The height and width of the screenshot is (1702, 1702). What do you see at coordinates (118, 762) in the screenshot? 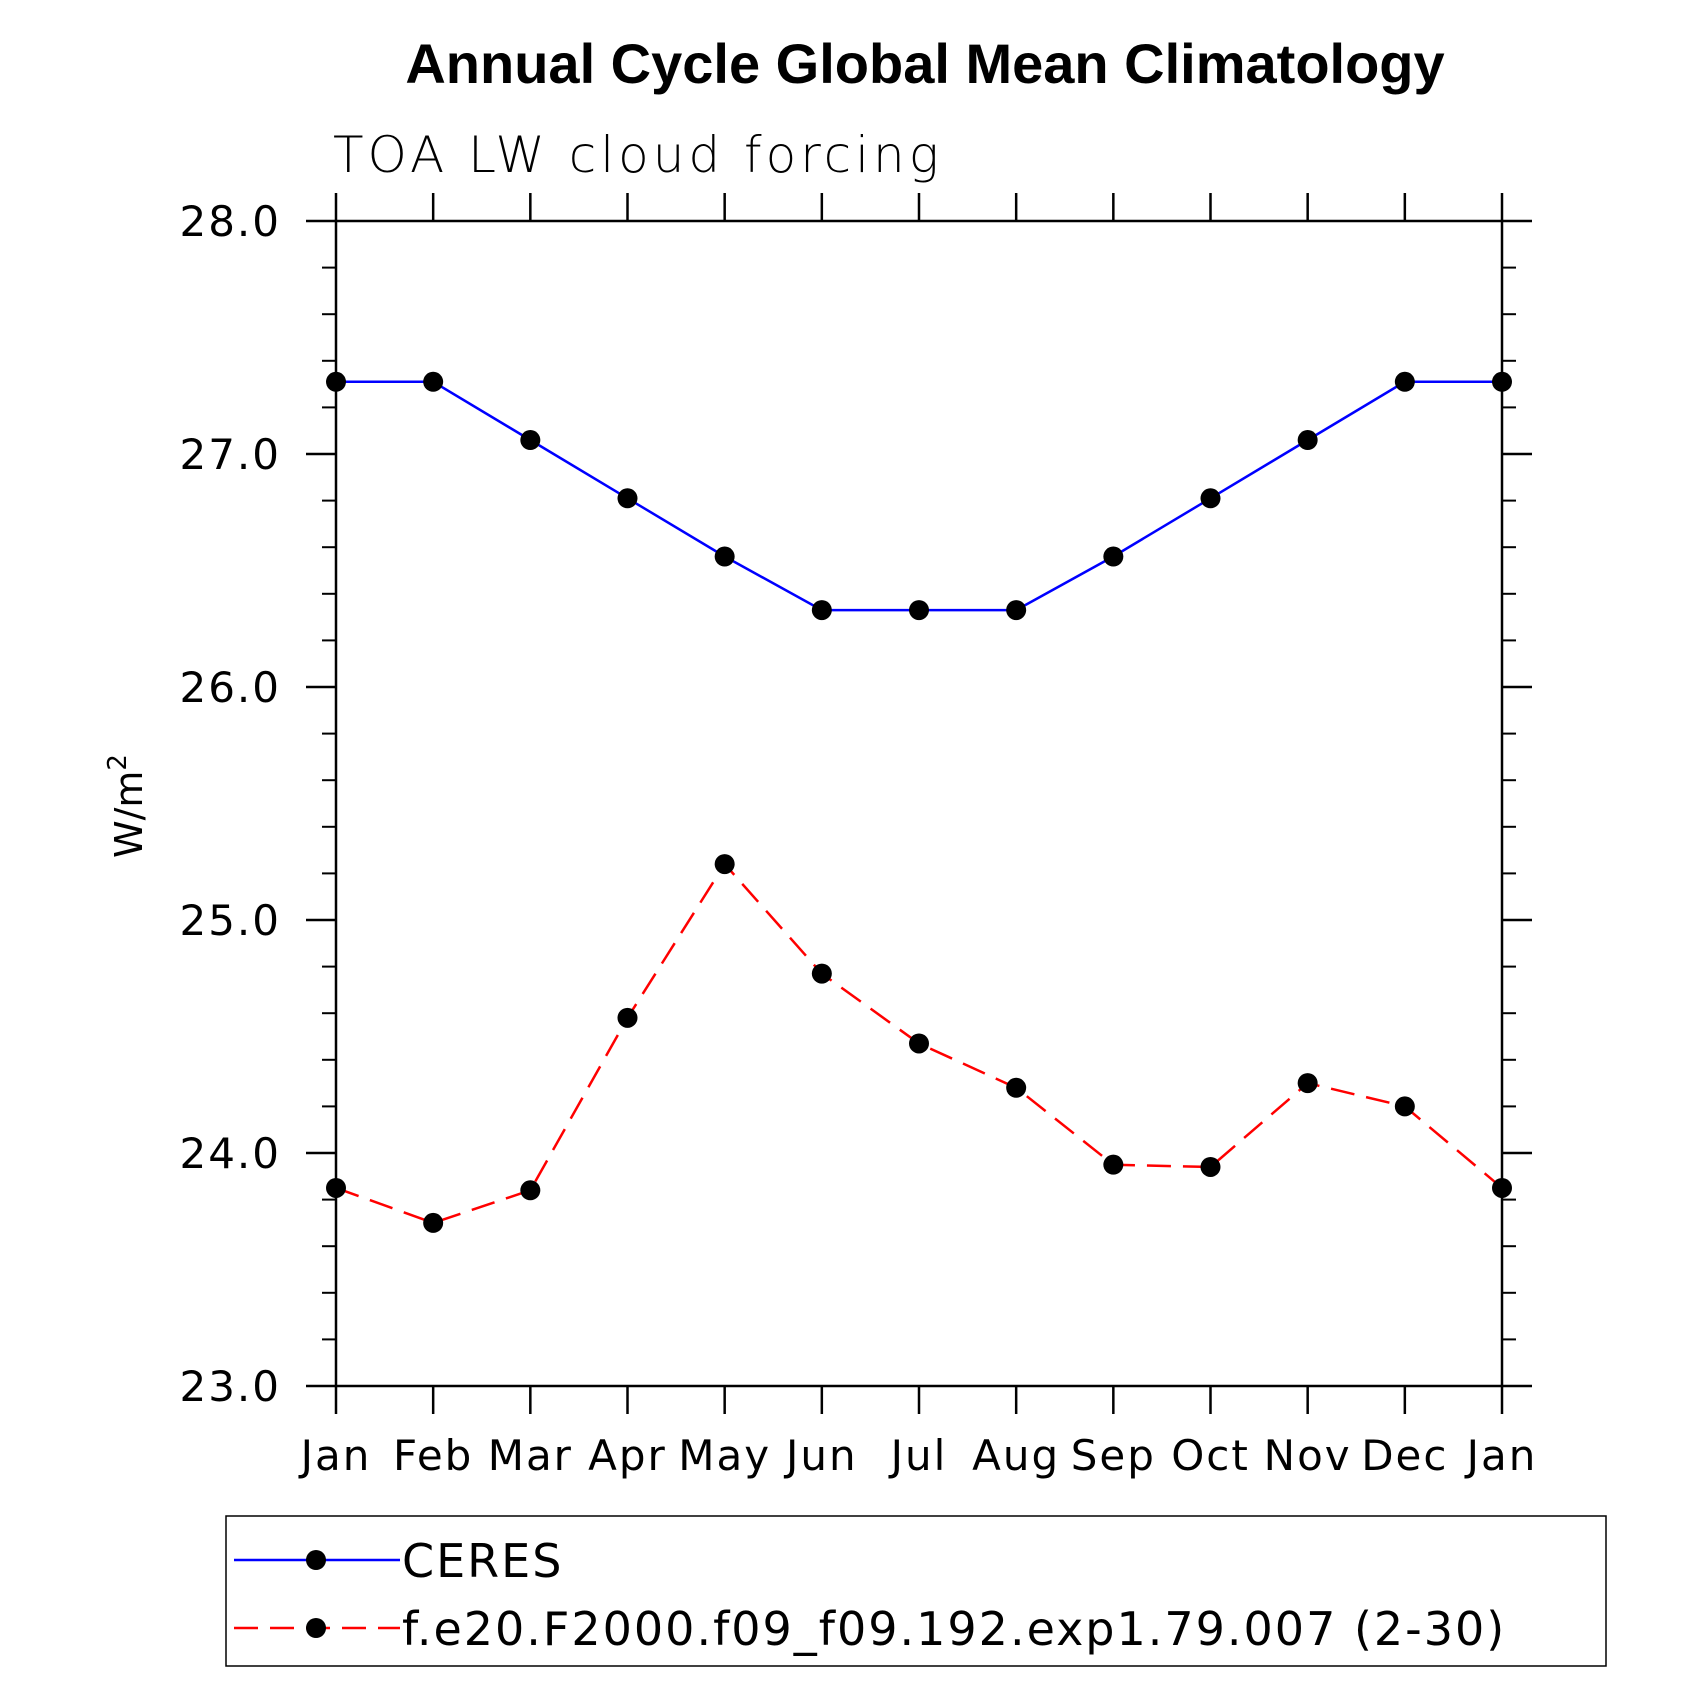
I see `y-axis-label-superscript: 2` at bounding box center [118, 762].